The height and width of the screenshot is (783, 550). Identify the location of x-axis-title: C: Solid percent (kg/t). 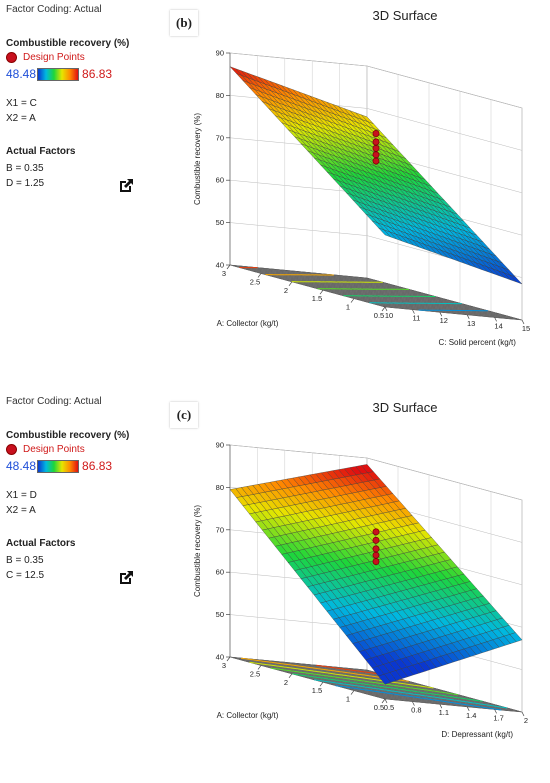
(478, 342).